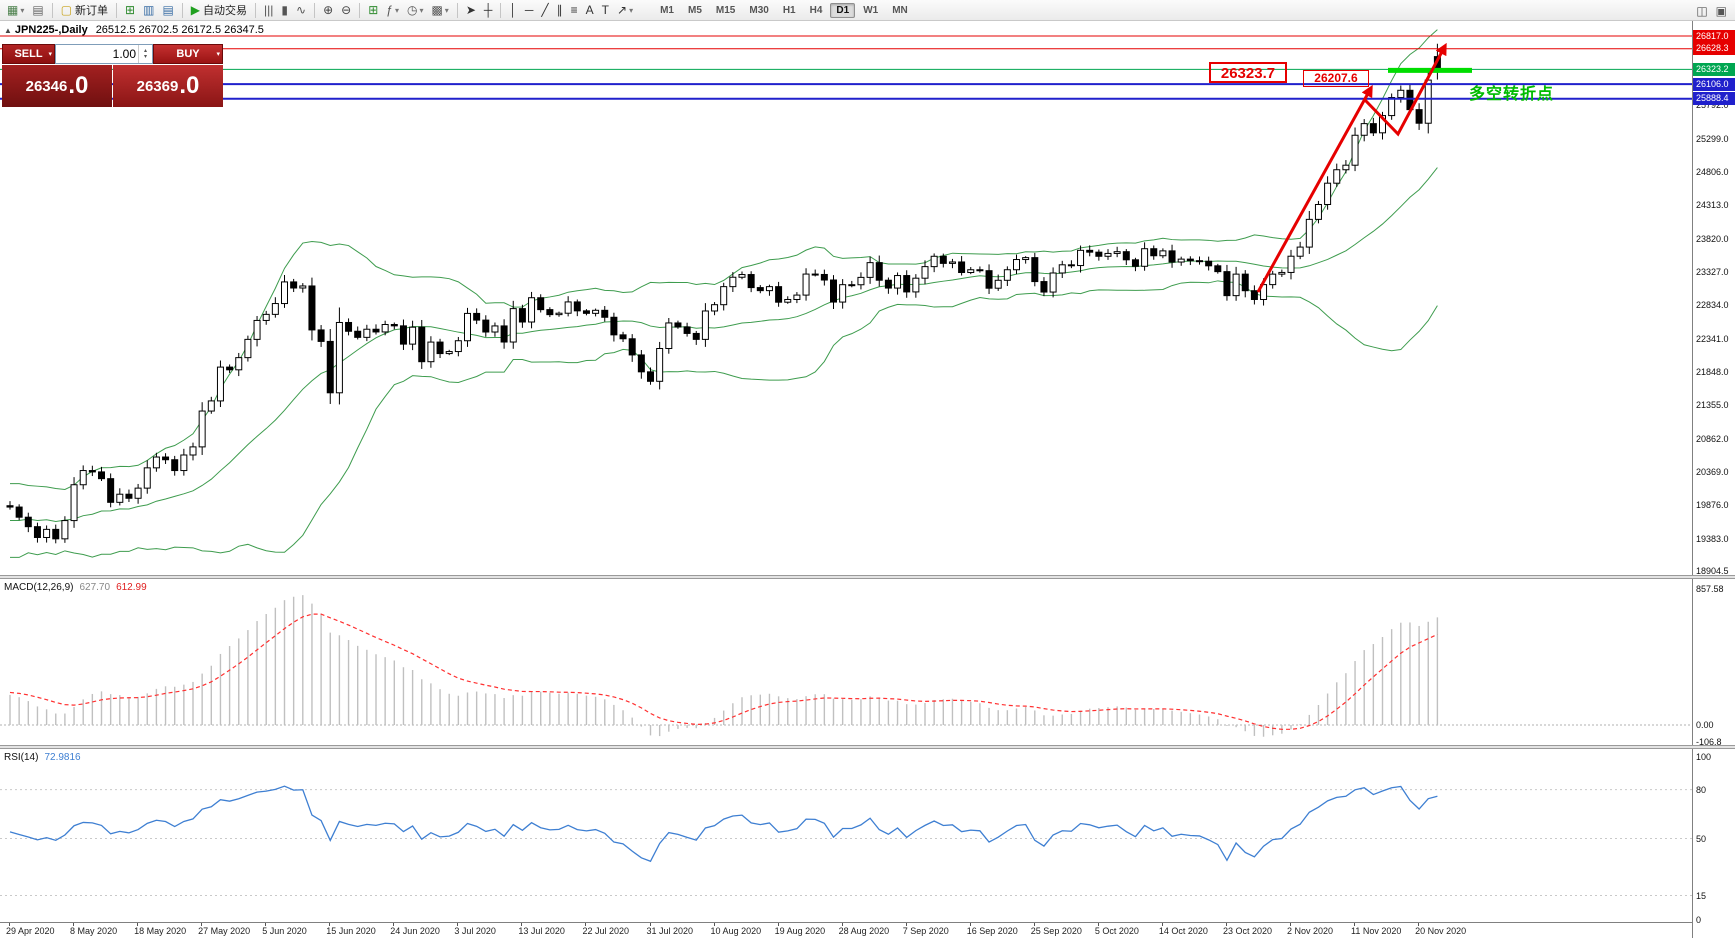 This screenshot has height=938, width=1735. What do you see at coordinates (589, 9) in the screenshot?
I see `text-icon: A` at bounding box center [589, 9].